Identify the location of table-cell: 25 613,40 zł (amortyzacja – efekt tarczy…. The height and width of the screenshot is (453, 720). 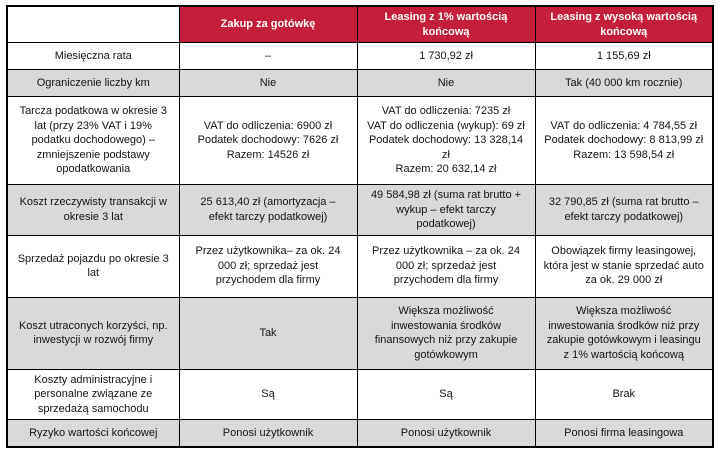
(268, 210).